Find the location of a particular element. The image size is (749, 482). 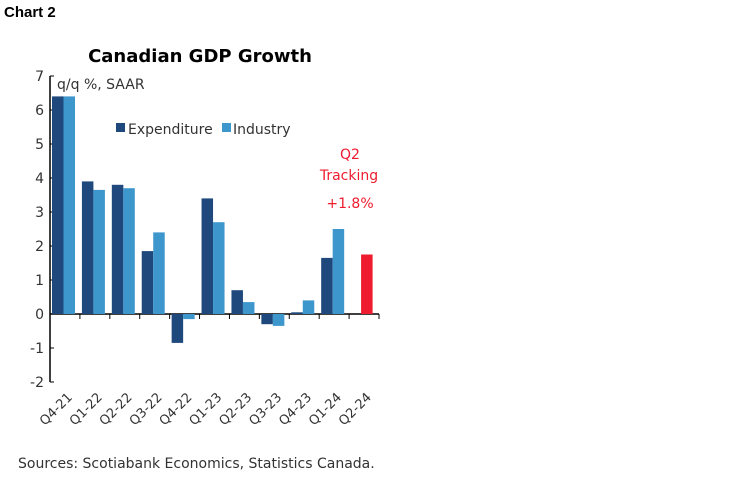

annotation-line-3: +1.8% is located at coordinates (349, 204).